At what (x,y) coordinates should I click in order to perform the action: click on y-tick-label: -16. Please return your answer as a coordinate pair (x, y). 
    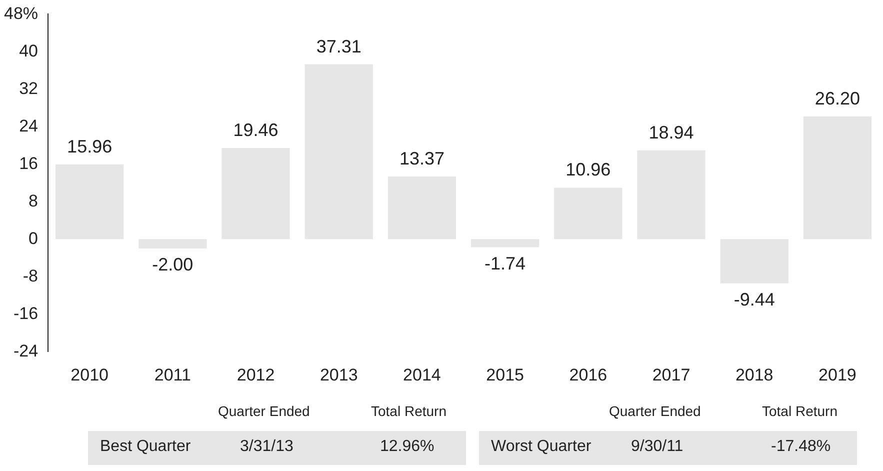
    Looking at the image, I should click on (25, 313).